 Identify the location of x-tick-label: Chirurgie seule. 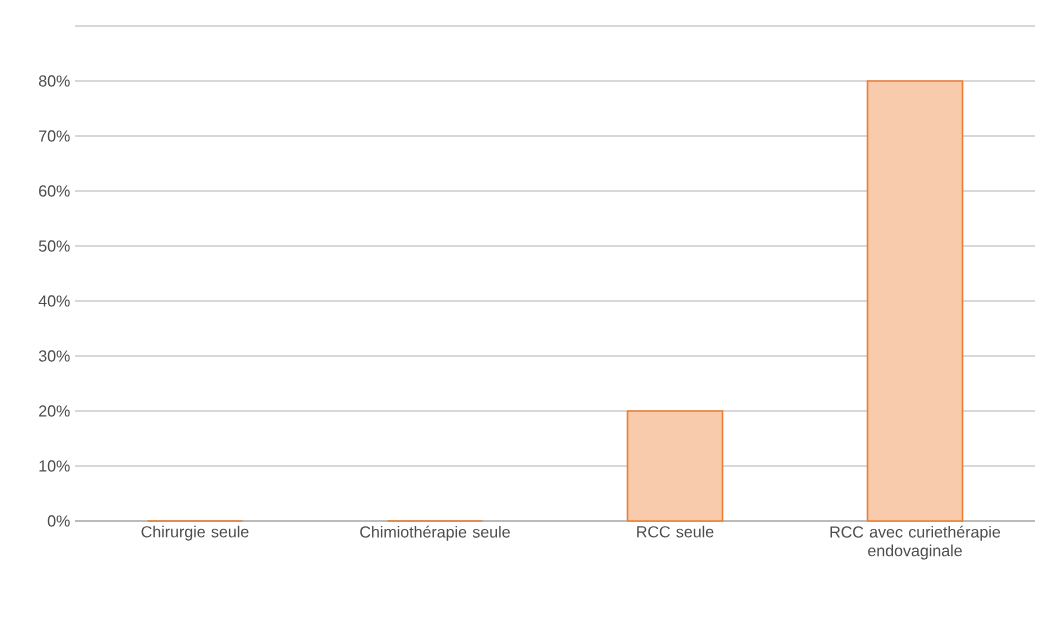
(195, 533).